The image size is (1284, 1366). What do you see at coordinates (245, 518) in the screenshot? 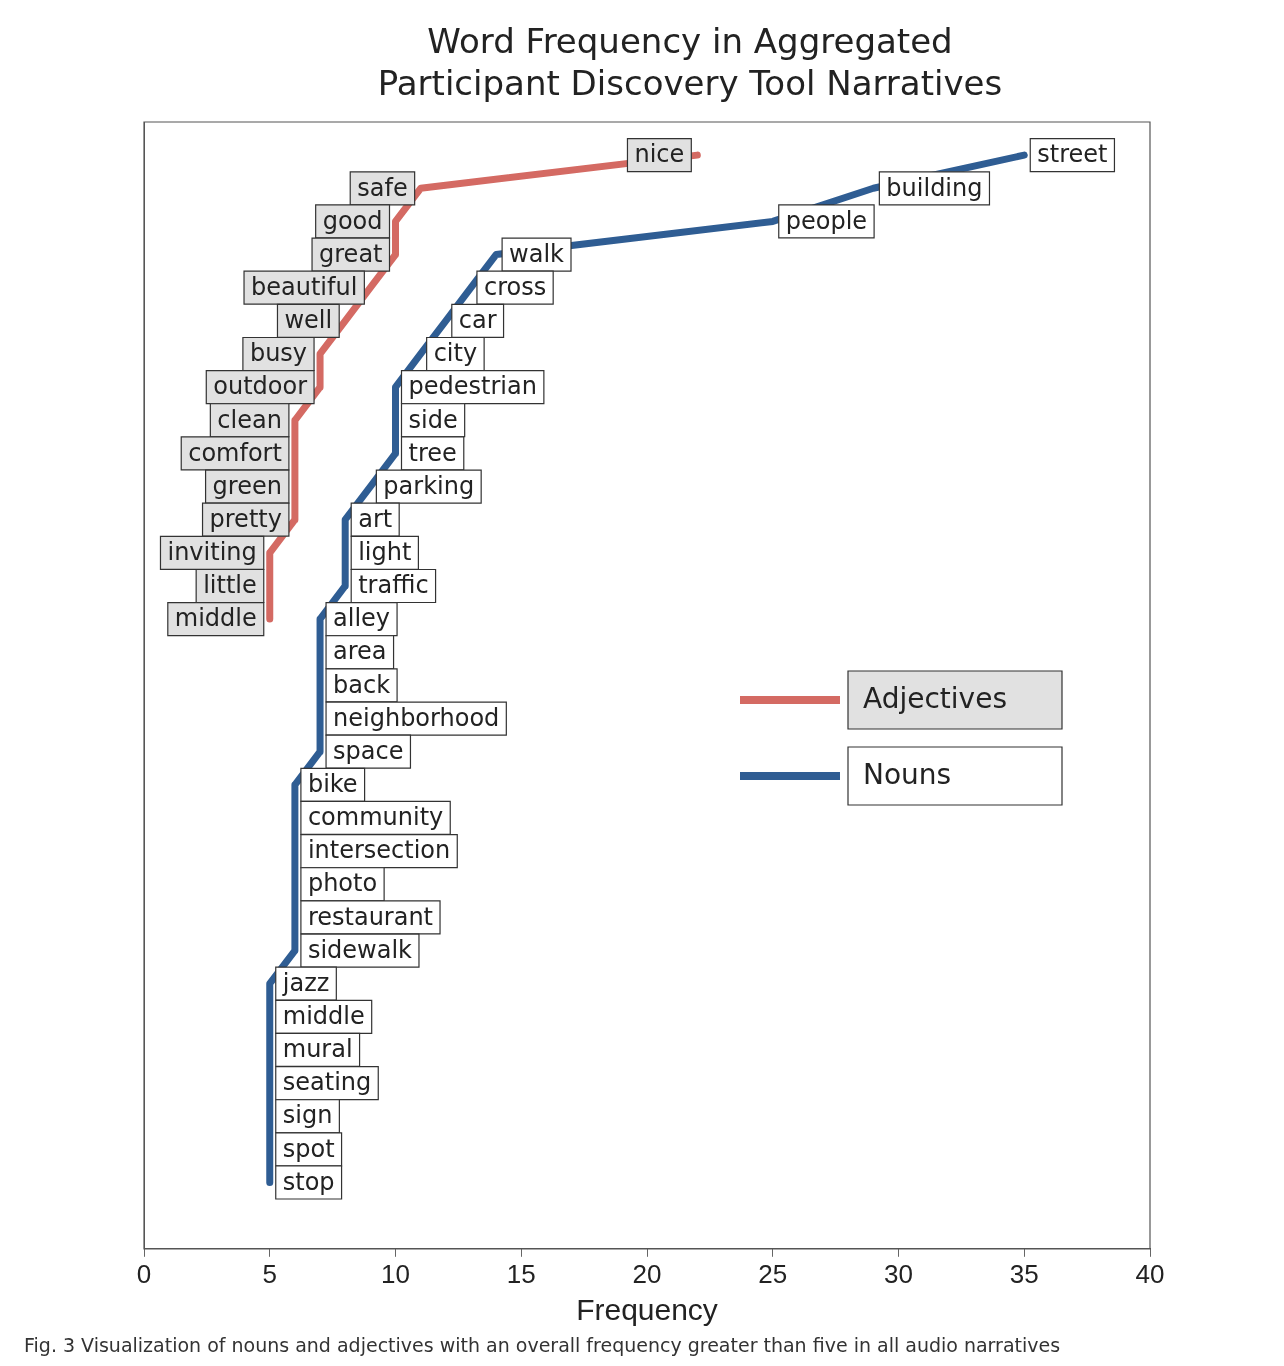
I see `data-label: pretty` at bounding box center [245, 518].